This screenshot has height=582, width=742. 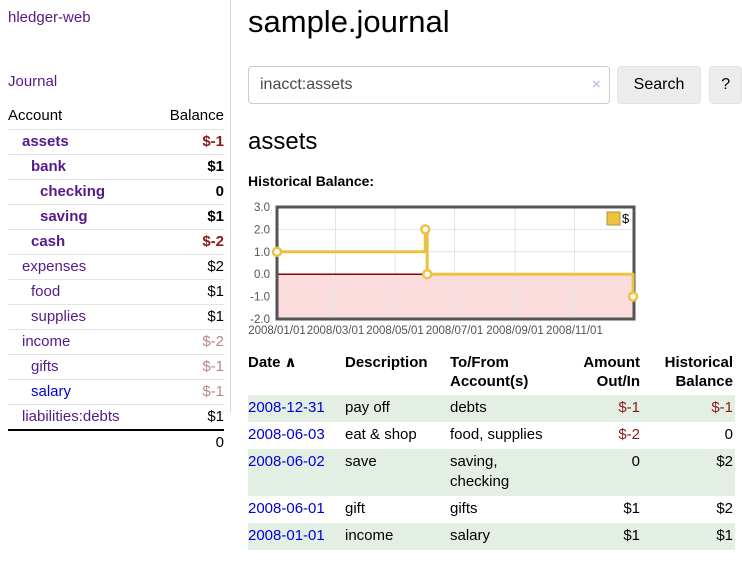 What do you see at coordinates (116, 192) in the screenshot?
I see `account-row: checking 0` at bounding box center [116, 192].